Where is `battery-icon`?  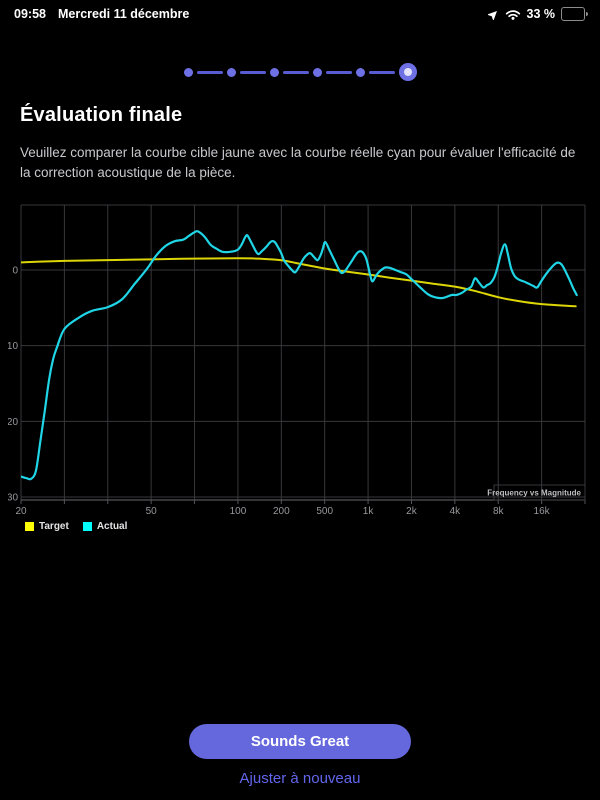
battery-icon is located at coordinates (574, 14).